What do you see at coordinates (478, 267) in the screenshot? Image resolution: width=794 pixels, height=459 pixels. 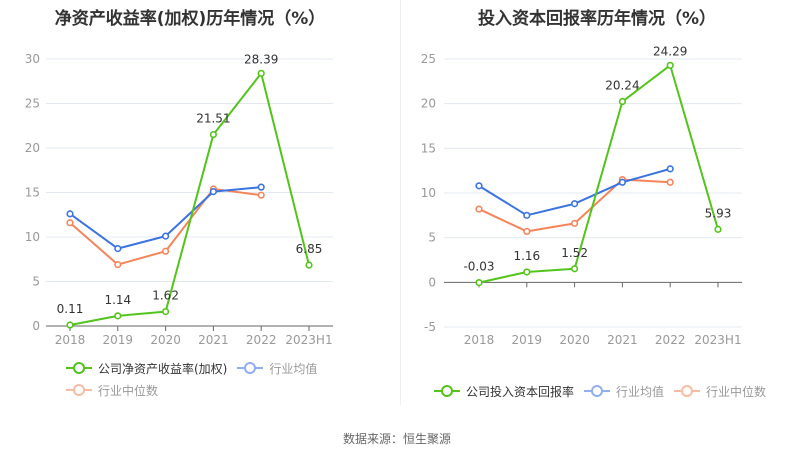 I see `data-label: -0.03` at bounding box center [478, 267].